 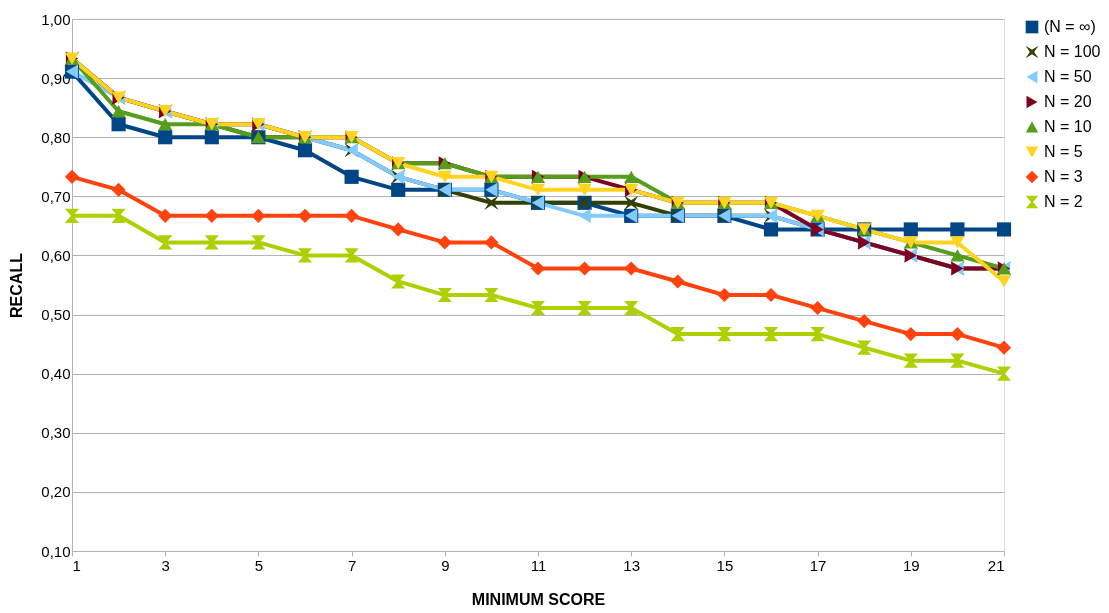 I want to click on y-axis-title: RECALL, so click(x=17, y=285).